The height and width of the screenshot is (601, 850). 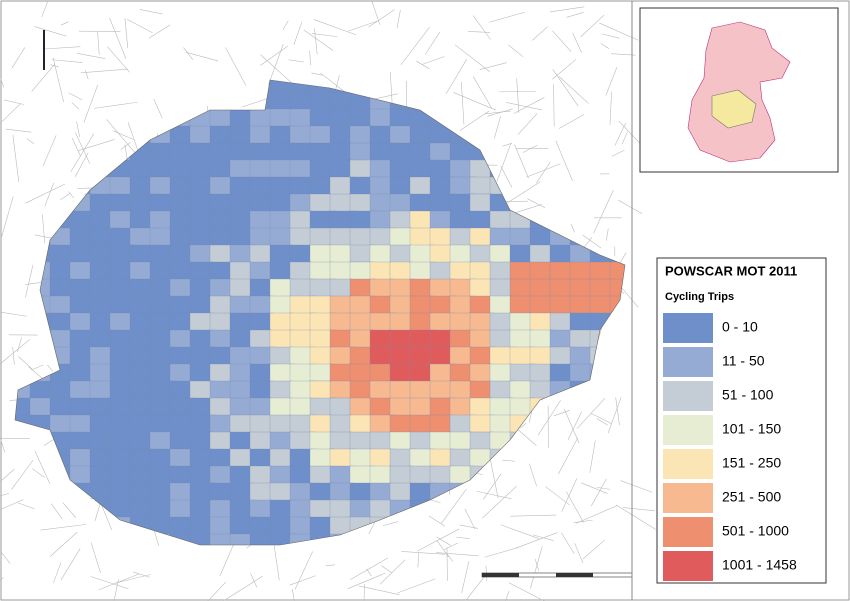 I want to click on legend-label: 0 - 10, so click(x=740, y=327).